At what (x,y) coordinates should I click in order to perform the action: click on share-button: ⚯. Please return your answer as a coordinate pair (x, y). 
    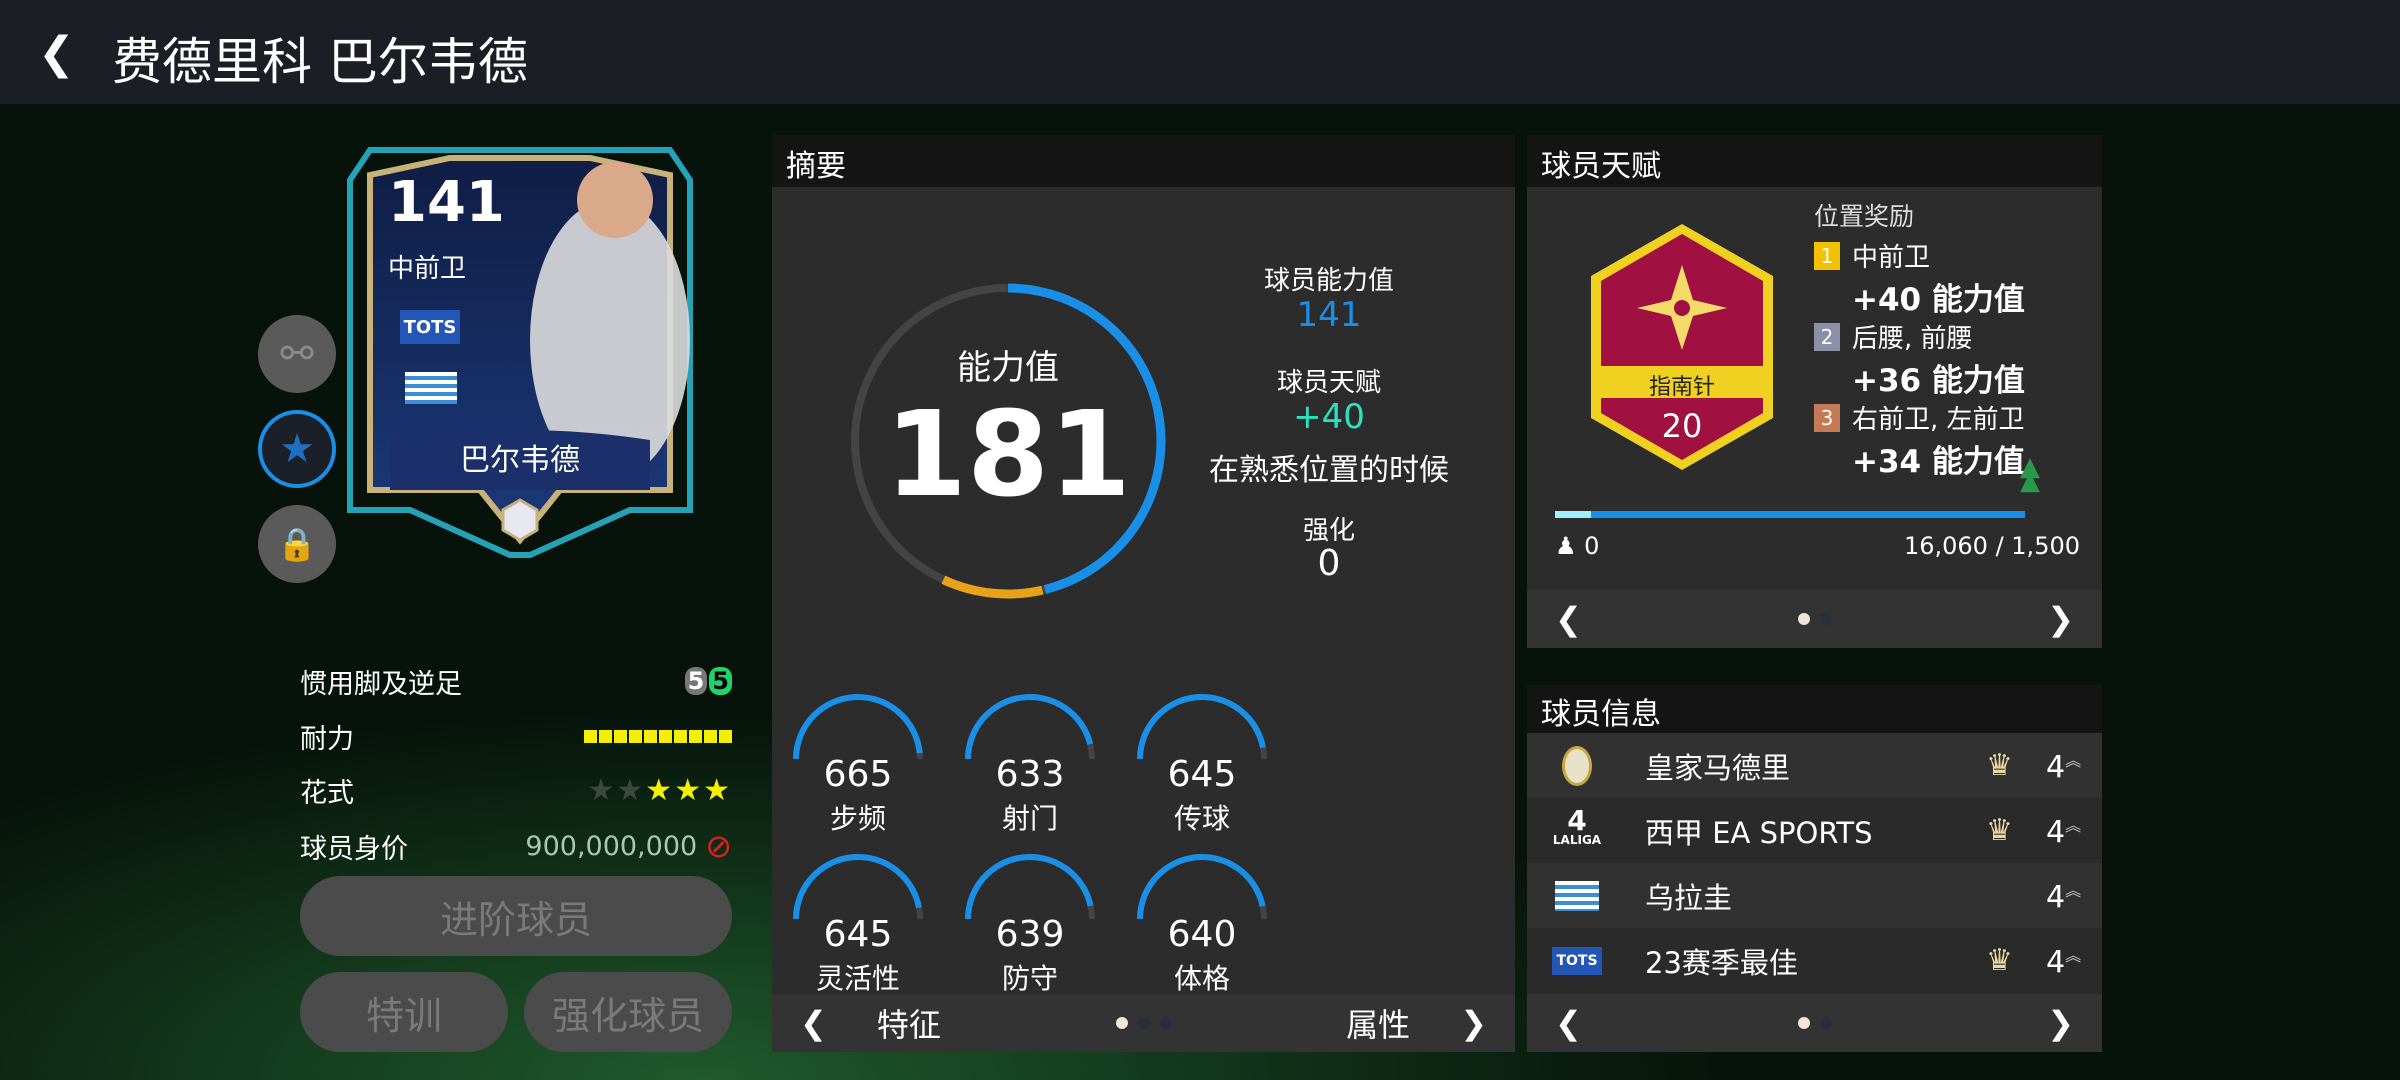
    Looking at the image, I should click on (297, 354).